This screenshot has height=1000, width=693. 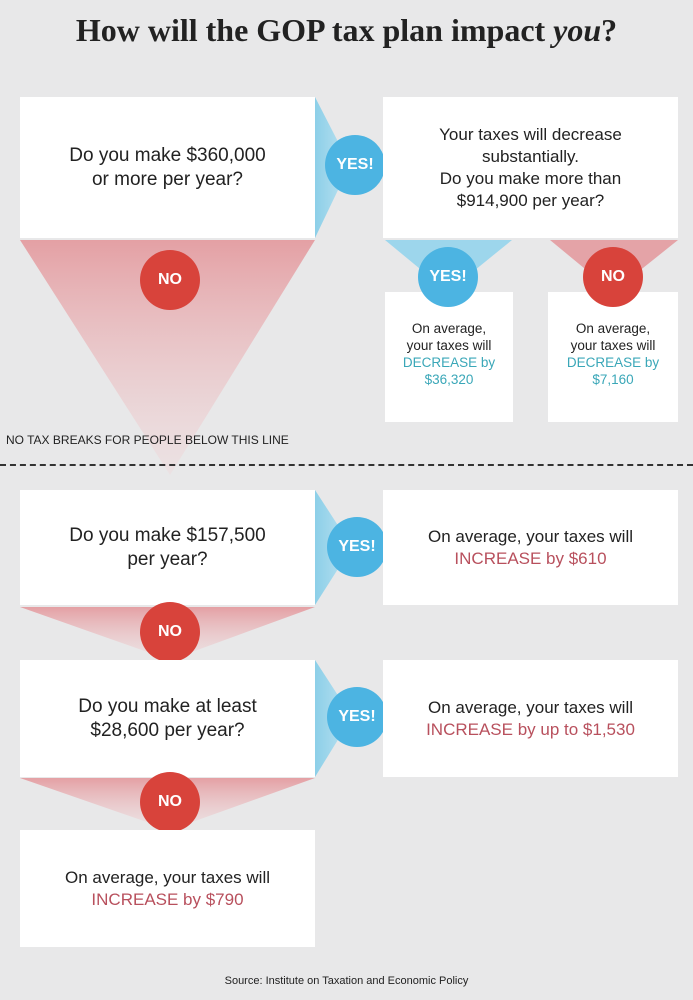 What do you see at coordinates (314, 30) in the screenshot?
I see `title-text: How will the GOP tax plan impact` at bounding box center [314, 30].